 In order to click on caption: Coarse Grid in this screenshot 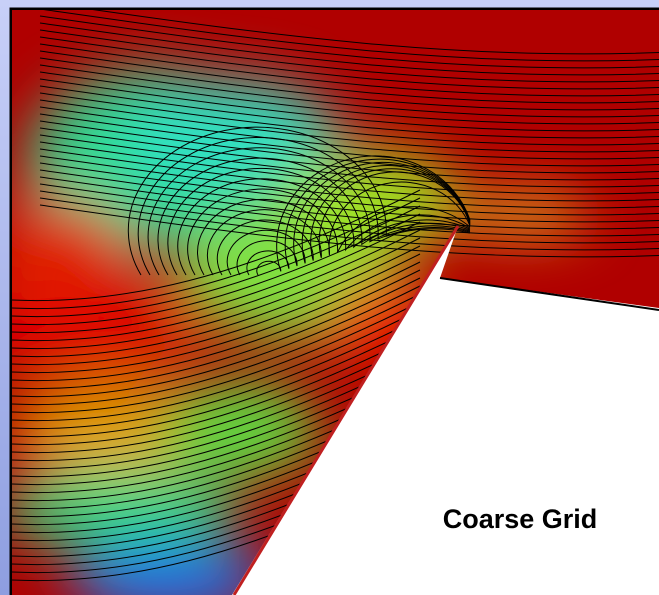, I will do `click(520, 519)`.